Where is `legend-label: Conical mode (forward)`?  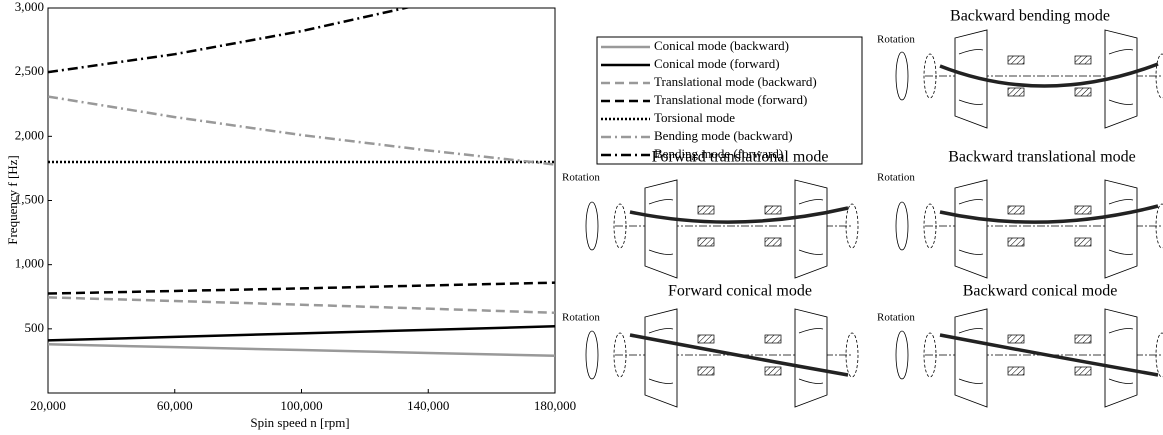 legend-label: Conical mode (forward) is located at coordinates (717, 63).